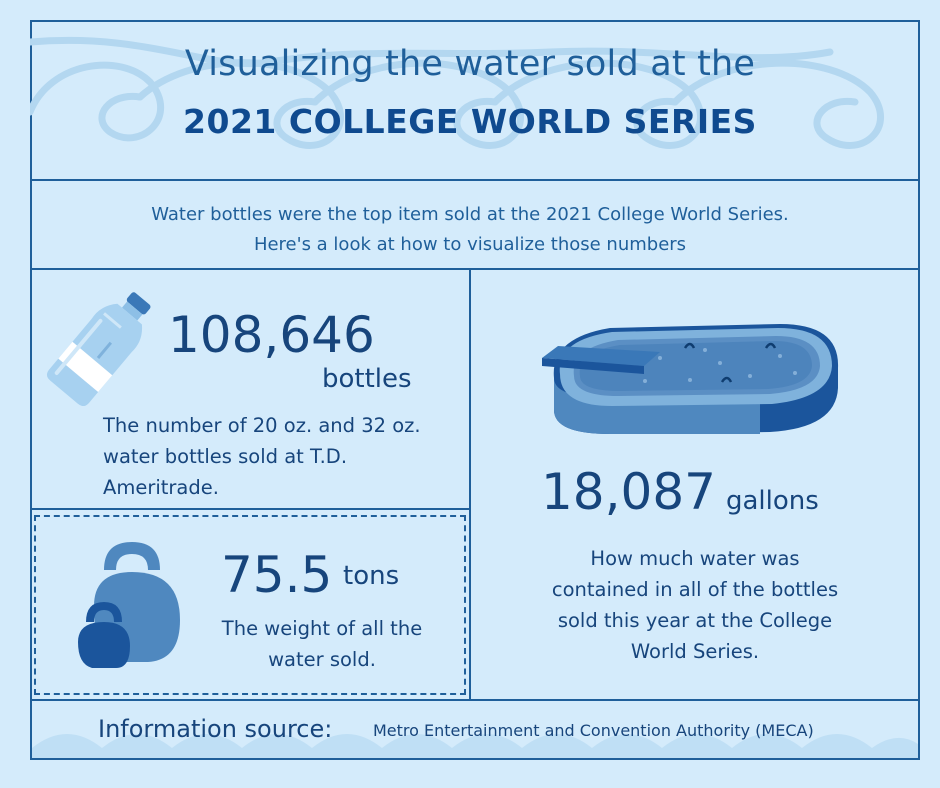 The width and height of the screenshot is (940, 788). What do you see at coordinates (695, 589) in the screenshot?
I see `desc-line: contained in all of the bottles` at bounding box center [695, 589].